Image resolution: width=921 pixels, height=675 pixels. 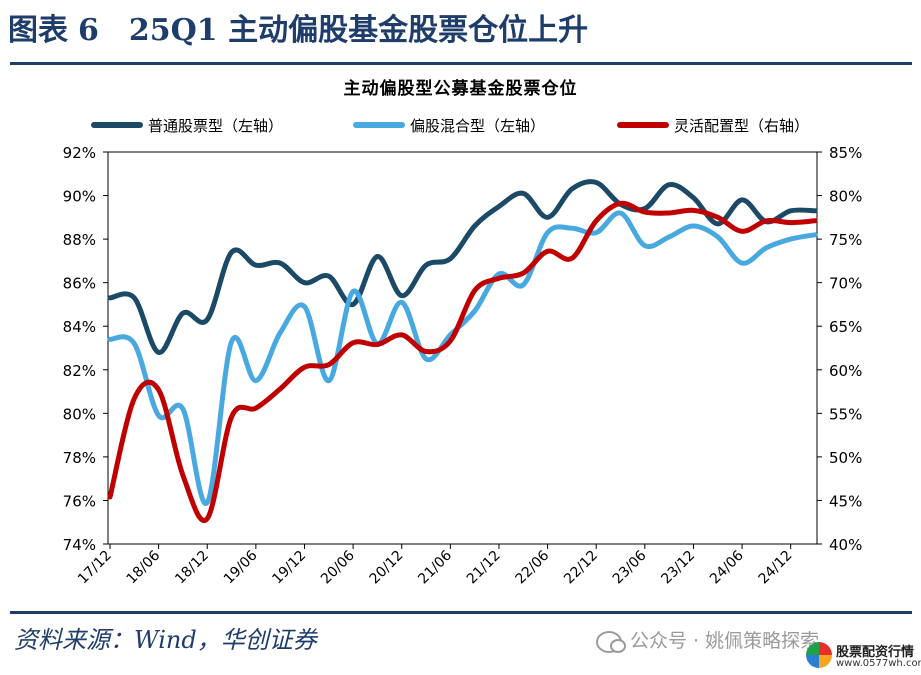 I want to click on brand-url: www.0577wh.com, so click(x=878, y=663).